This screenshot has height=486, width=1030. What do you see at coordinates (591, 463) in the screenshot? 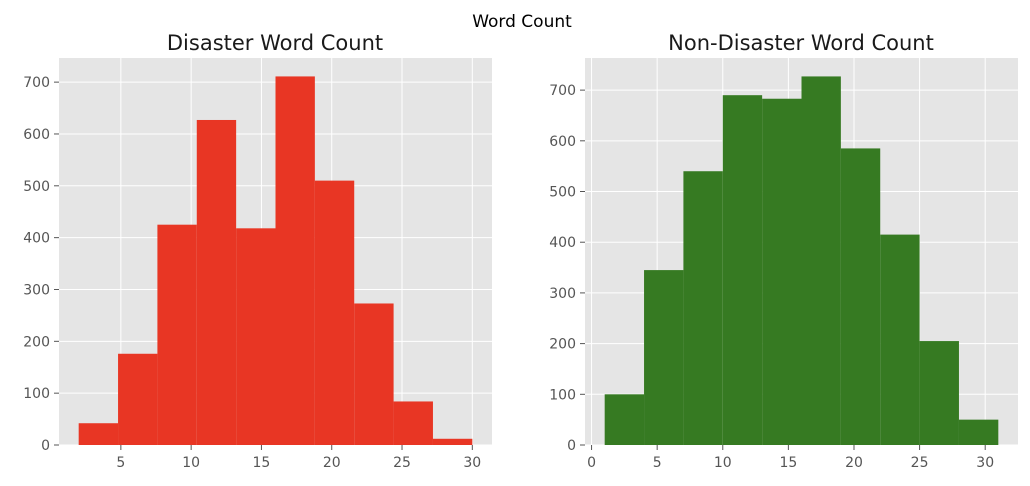
I see `x-tick-label: 0` at bounding box center [591, 463].